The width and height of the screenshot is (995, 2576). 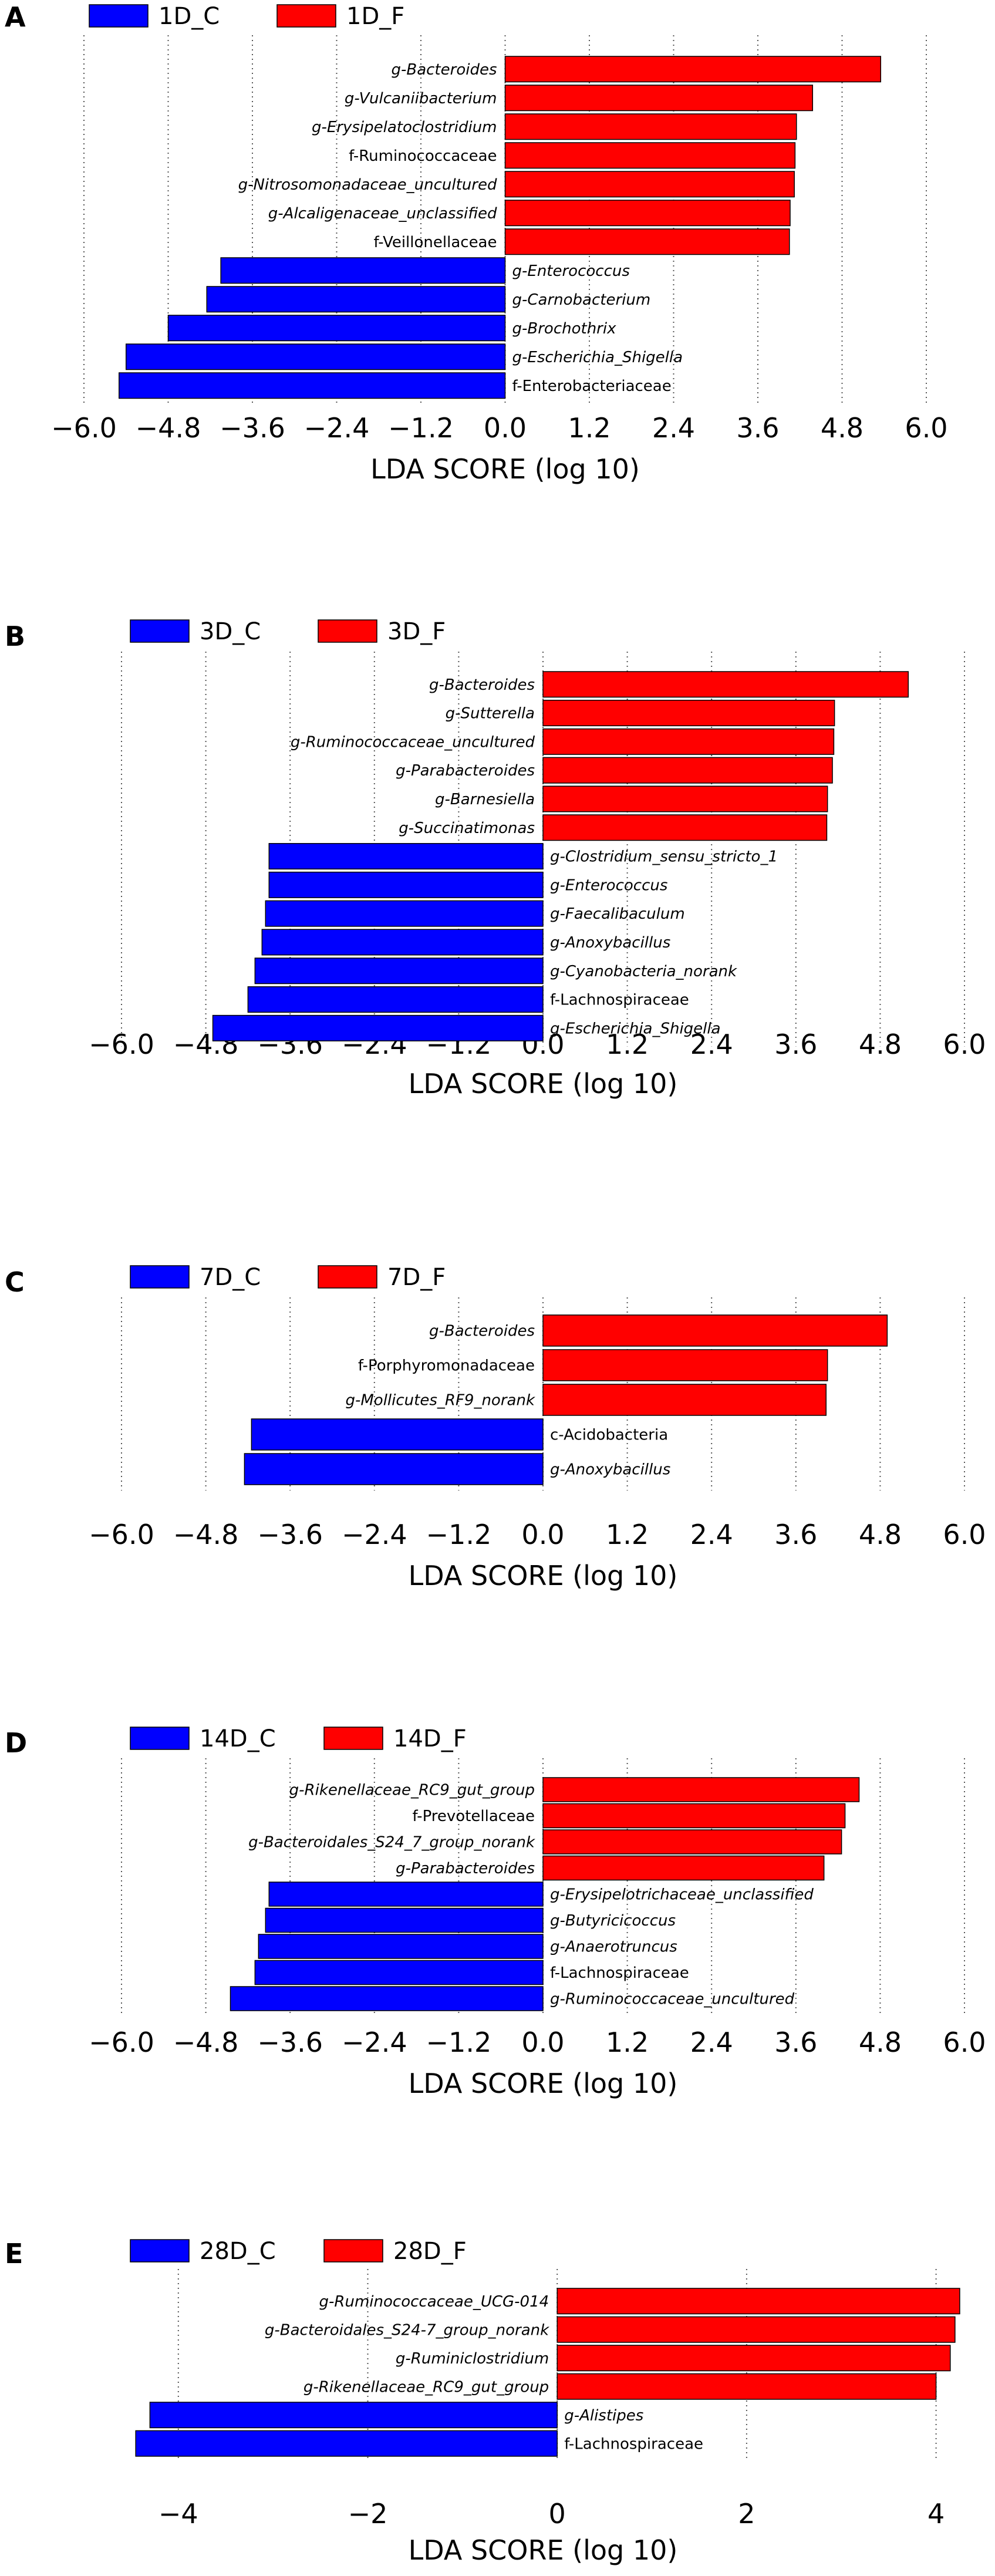 What do you see at coordinates (416, 631) in the screenshot?
I see `legend-label-3D_F: 3D_F` at bounding box center [416, 631].